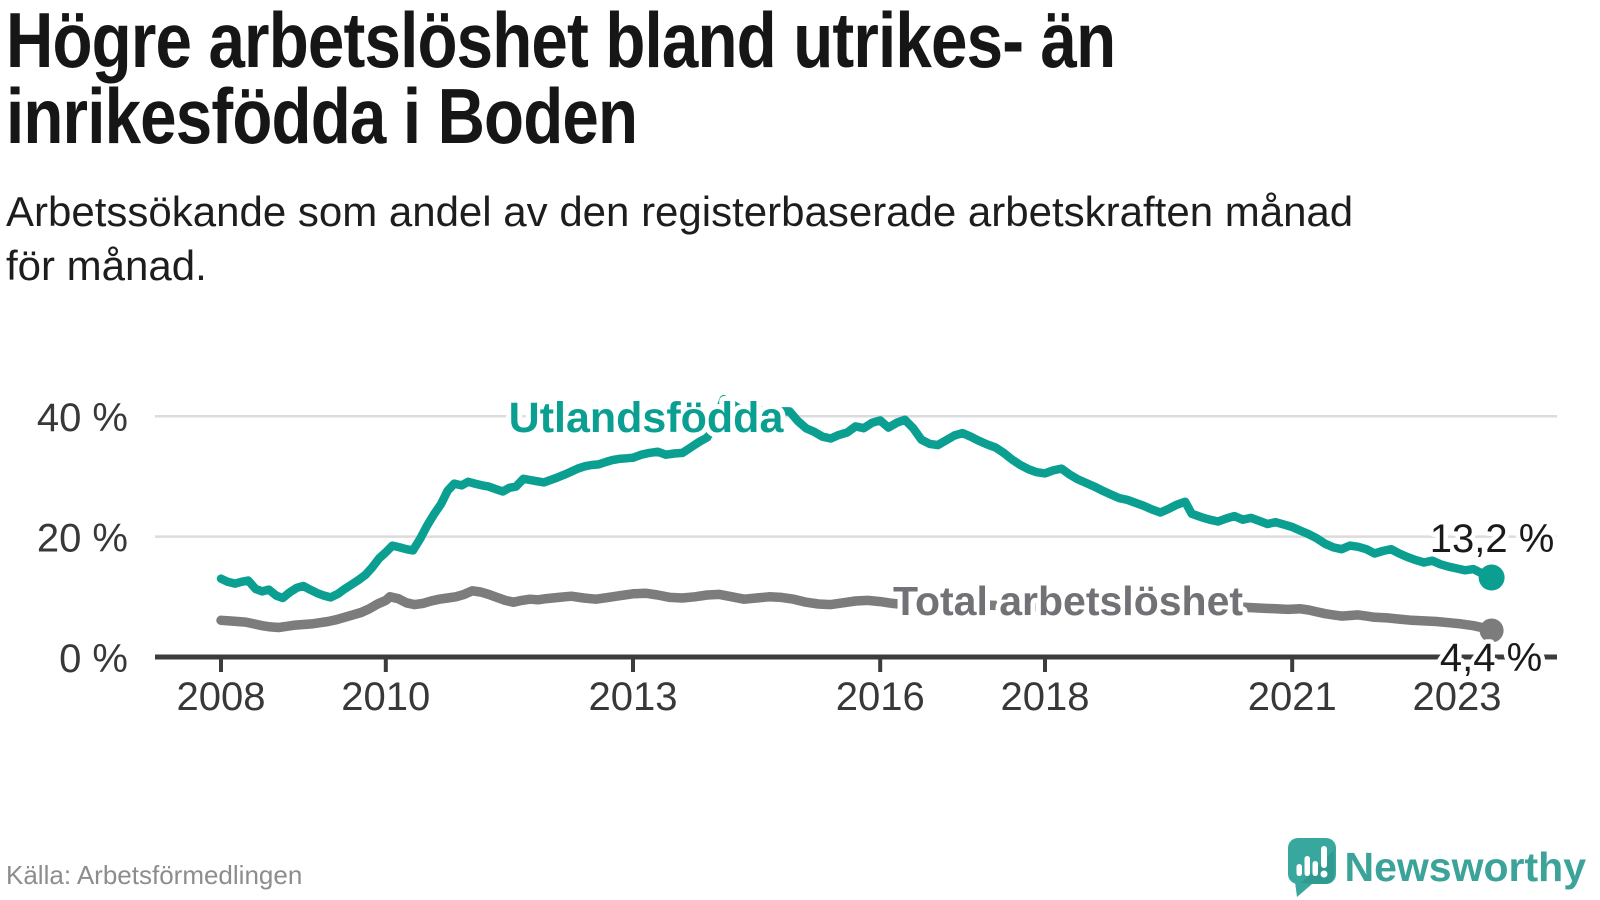 Image resolution: width=1600 pixels, height=900 pixels. Describe the element at coordinates (322, 116) in the screenshot. I see `title-line-2: inrikesfödda i Boden` at that location.